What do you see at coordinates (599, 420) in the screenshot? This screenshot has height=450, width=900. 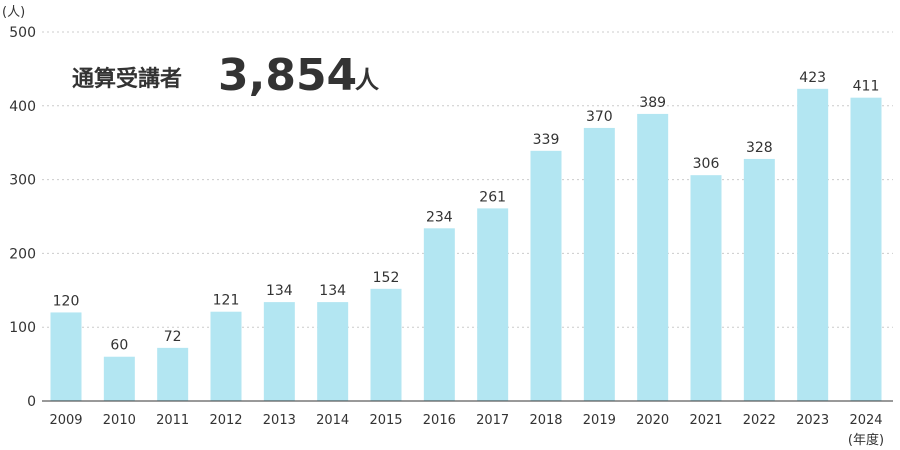 I see `x-tick-label: 2019` at bounding box center [599, 420].